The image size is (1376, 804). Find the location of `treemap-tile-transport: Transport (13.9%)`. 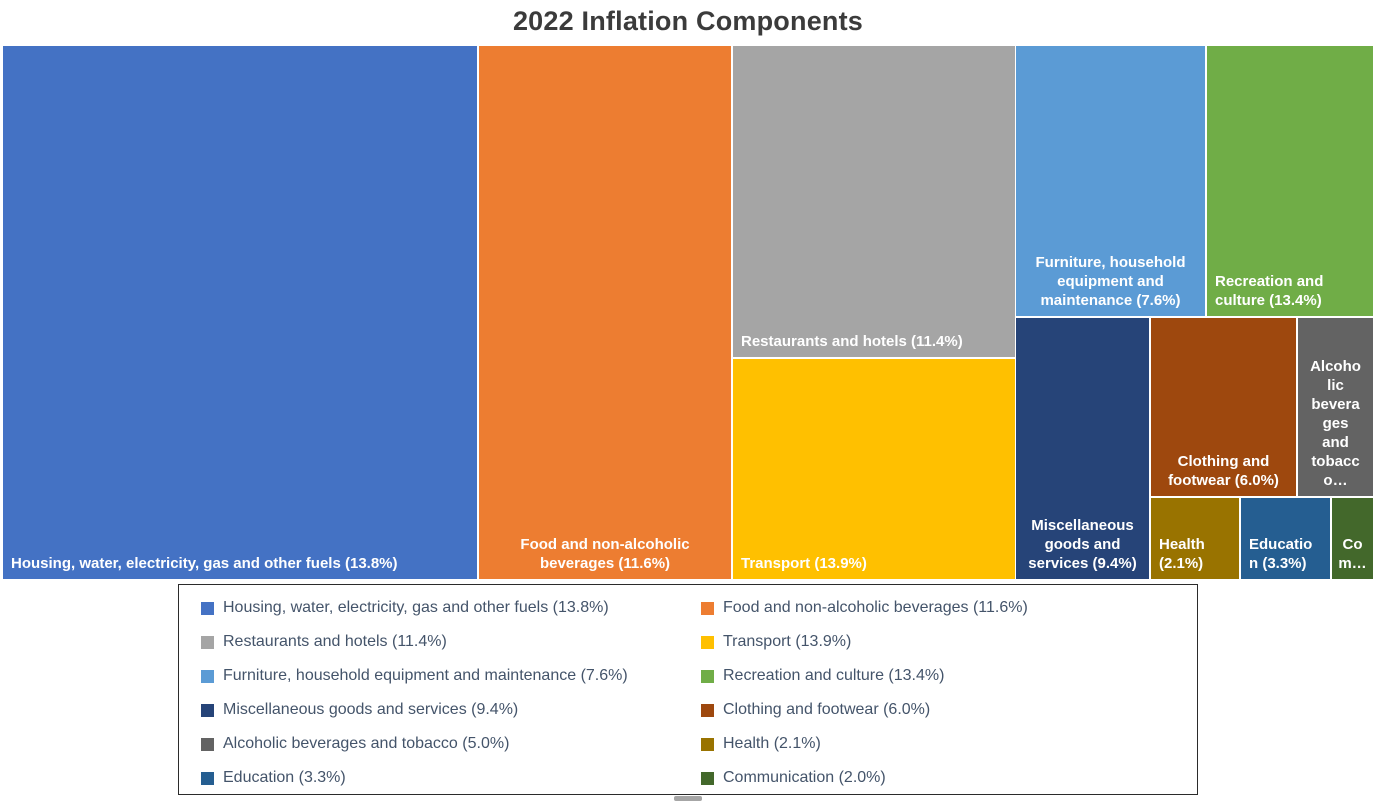

treemap-tile-transport: Transport (13.9%) is located at coordinates (874, 469).